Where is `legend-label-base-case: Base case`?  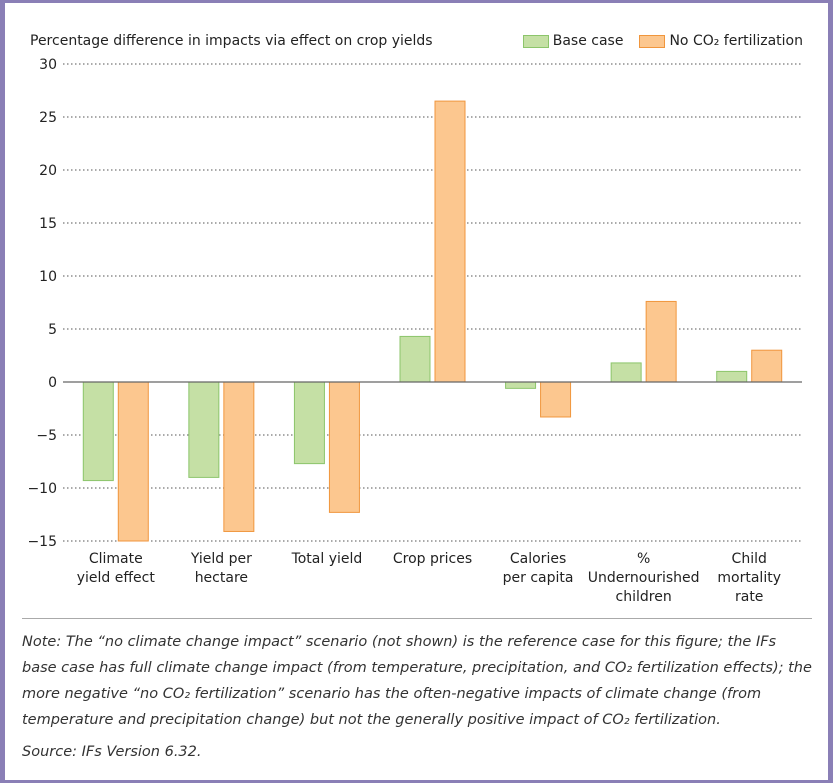
legend-label-base-case: Base case is located at coordinates (588, 41).